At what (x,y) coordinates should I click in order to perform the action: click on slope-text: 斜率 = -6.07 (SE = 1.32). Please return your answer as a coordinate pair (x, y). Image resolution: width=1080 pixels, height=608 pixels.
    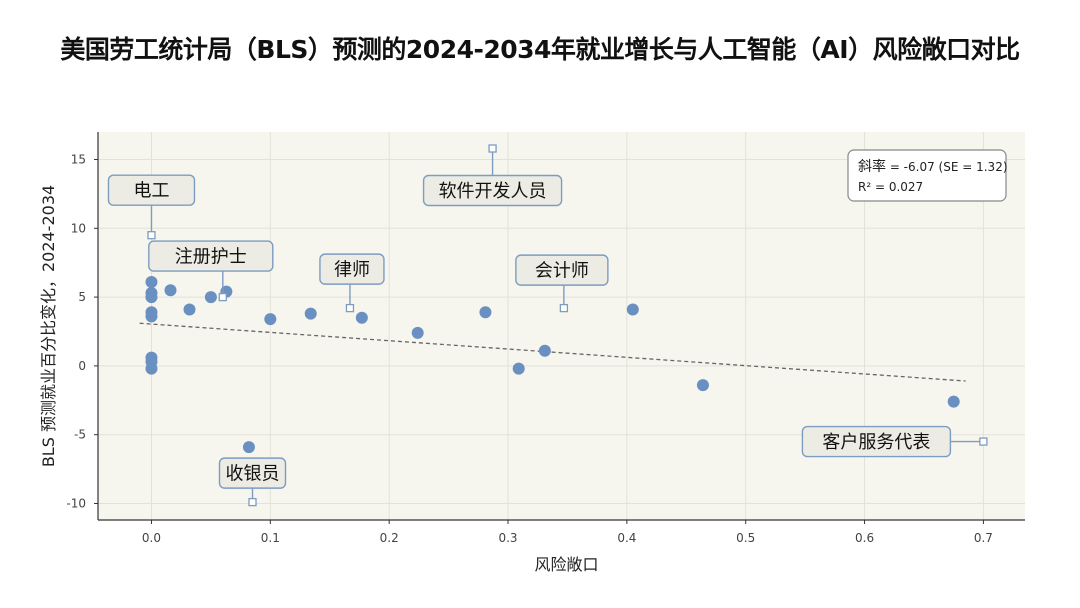
    Looking at the image, I should click on (933, 166).